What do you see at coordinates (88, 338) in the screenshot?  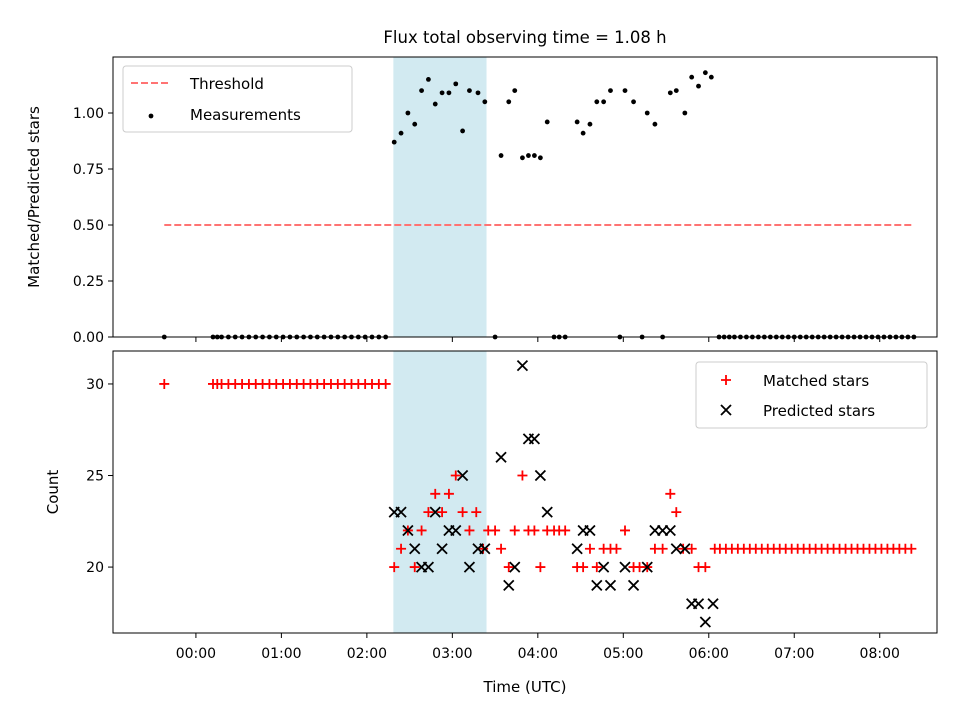 I see `y-tick-label: 0.00` at bounding box center [88, 338].